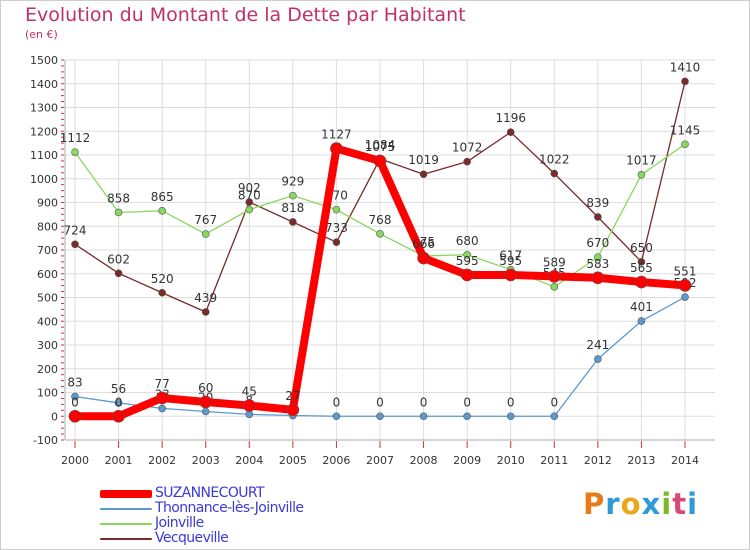 The image size is (750, 550). Describe the element at coordinates (41, 34) in the screenshot. I see `chart-unit: (en €)` at that location.